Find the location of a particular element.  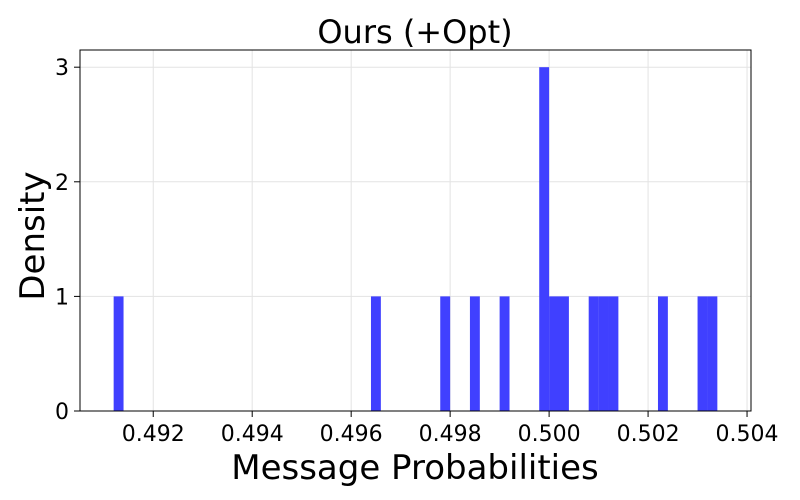

x-tick-label: 0.502 is located at coordinates (648, 434).